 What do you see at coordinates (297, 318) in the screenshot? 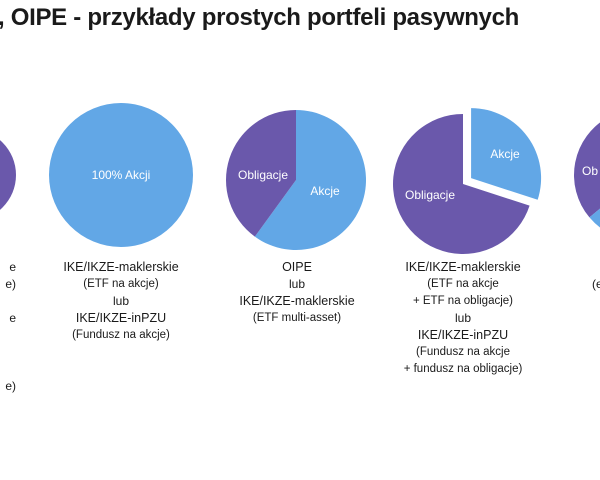
I see `caption-instrument: (ETF multi-asset)` at bounding box center [297, 318].